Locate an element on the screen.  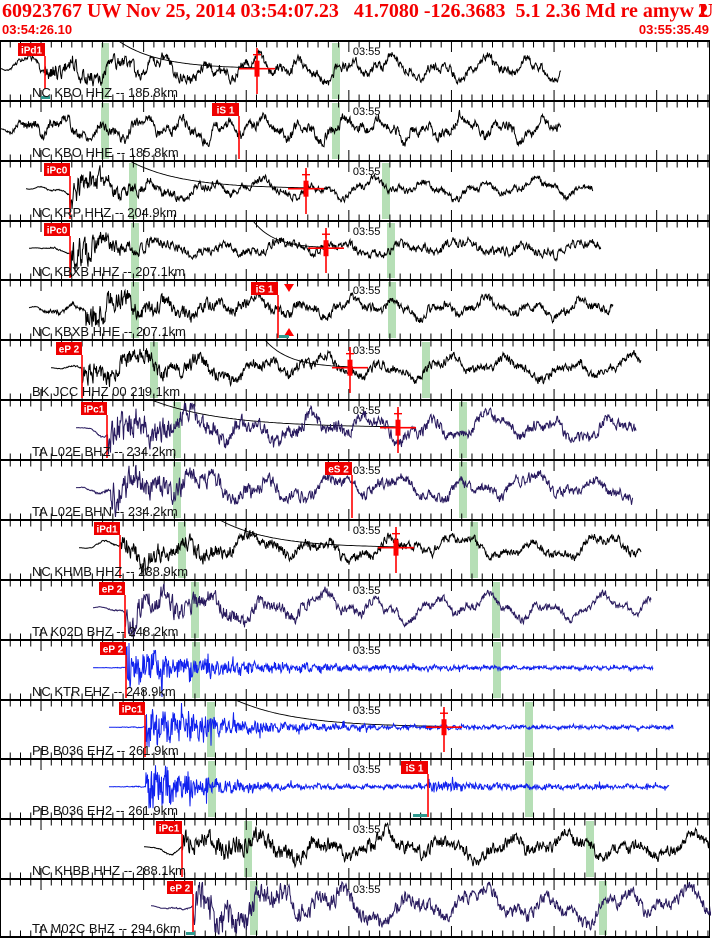
phase-pick-label: iS 1 is located at coordinates (415, 769).